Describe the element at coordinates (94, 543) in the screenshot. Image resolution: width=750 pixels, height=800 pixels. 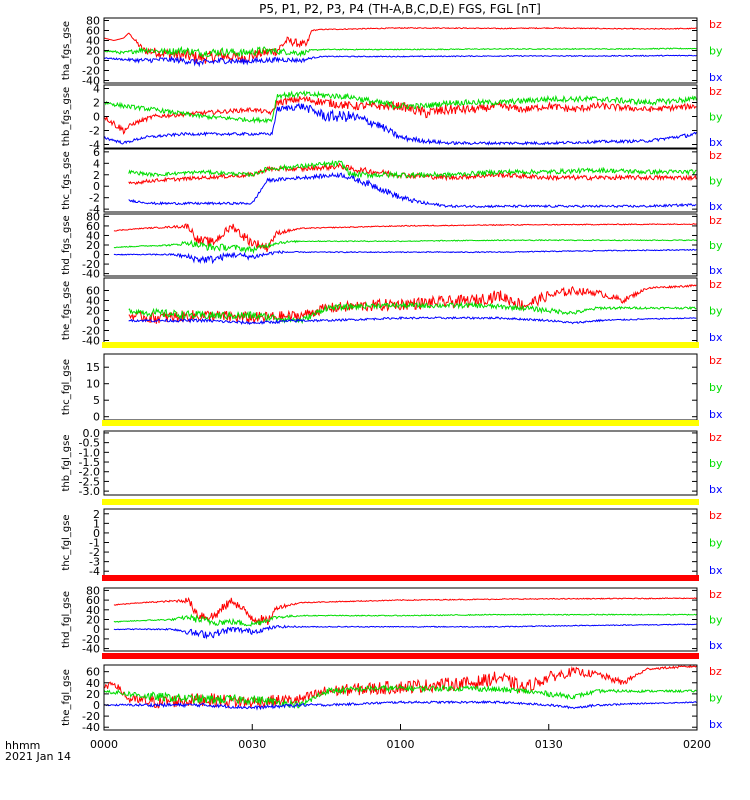
I see `y-tick-label: -1` at that location.